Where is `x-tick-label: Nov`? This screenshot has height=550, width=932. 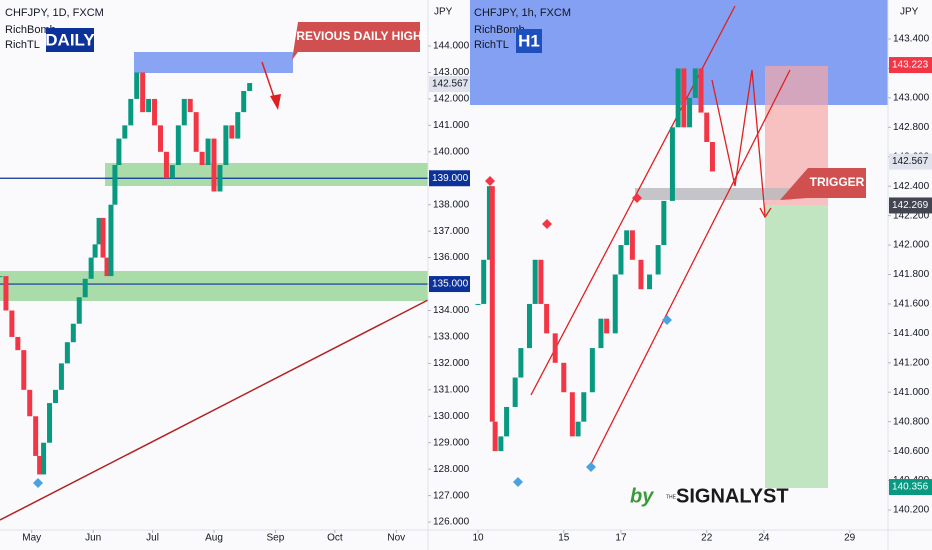 x-tick-label: Nov is located at coordinates (396, 538).